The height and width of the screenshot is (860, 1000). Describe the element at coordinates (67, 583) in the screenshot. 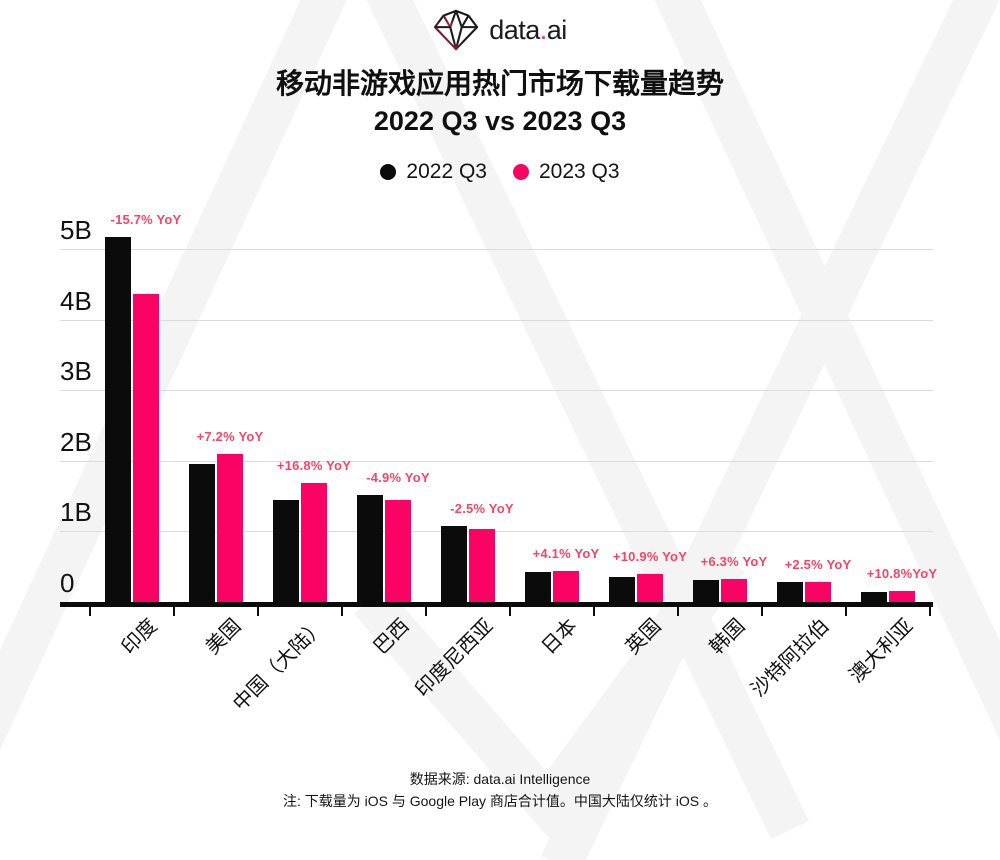

I see `y-axis-label: 0` at that location.